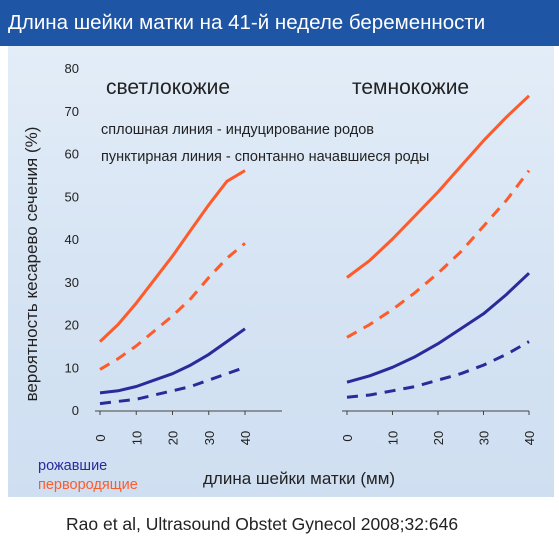  Describe the element at coordinates (75, 410) in the screenshot. I see `y-tick-label: 0` at that location.